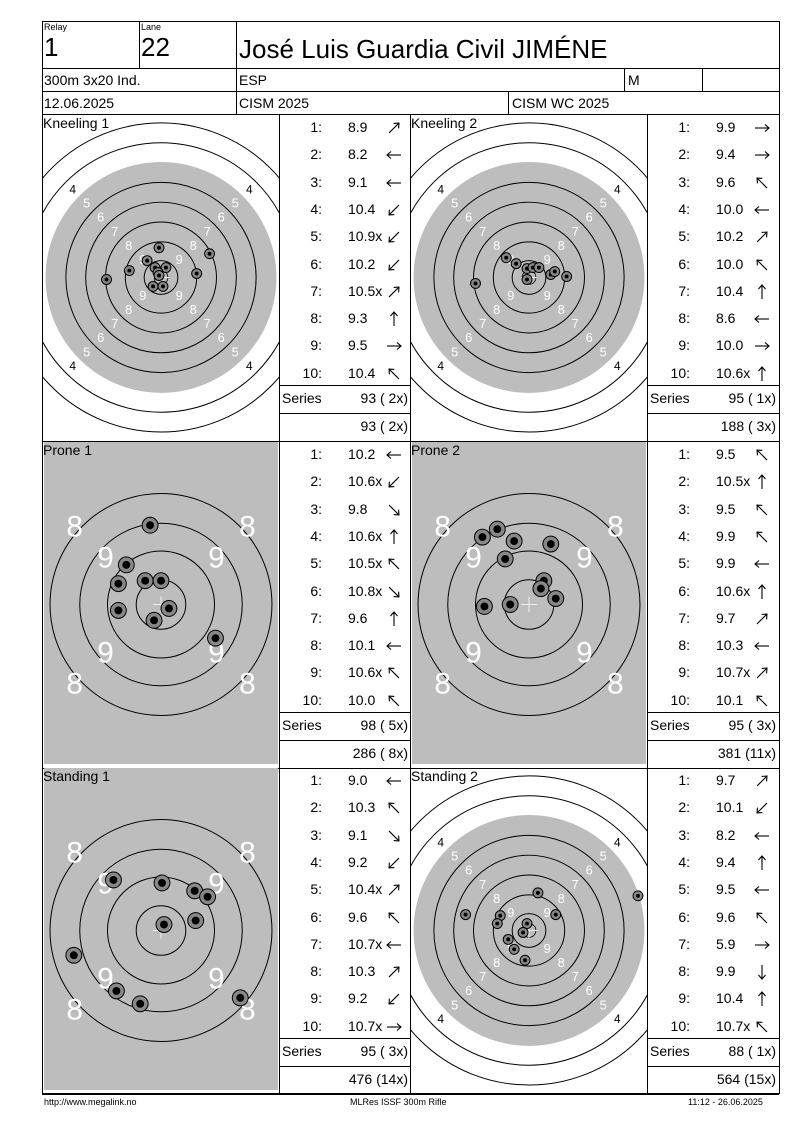  I want to click on shot-score: 8.2, so click(358, 154).